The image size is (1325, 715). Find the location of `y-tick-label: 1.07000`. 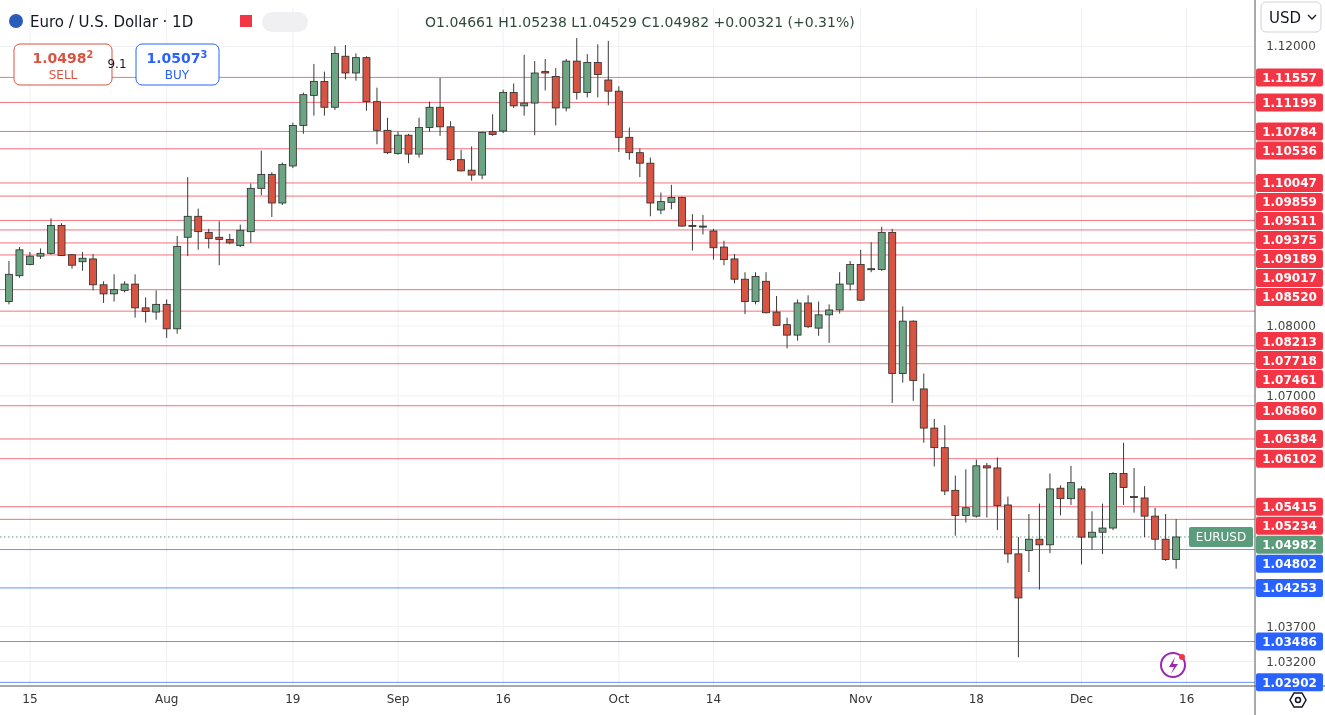

y-tick-label: 1.07000 is located at coordinates (1291, 395).